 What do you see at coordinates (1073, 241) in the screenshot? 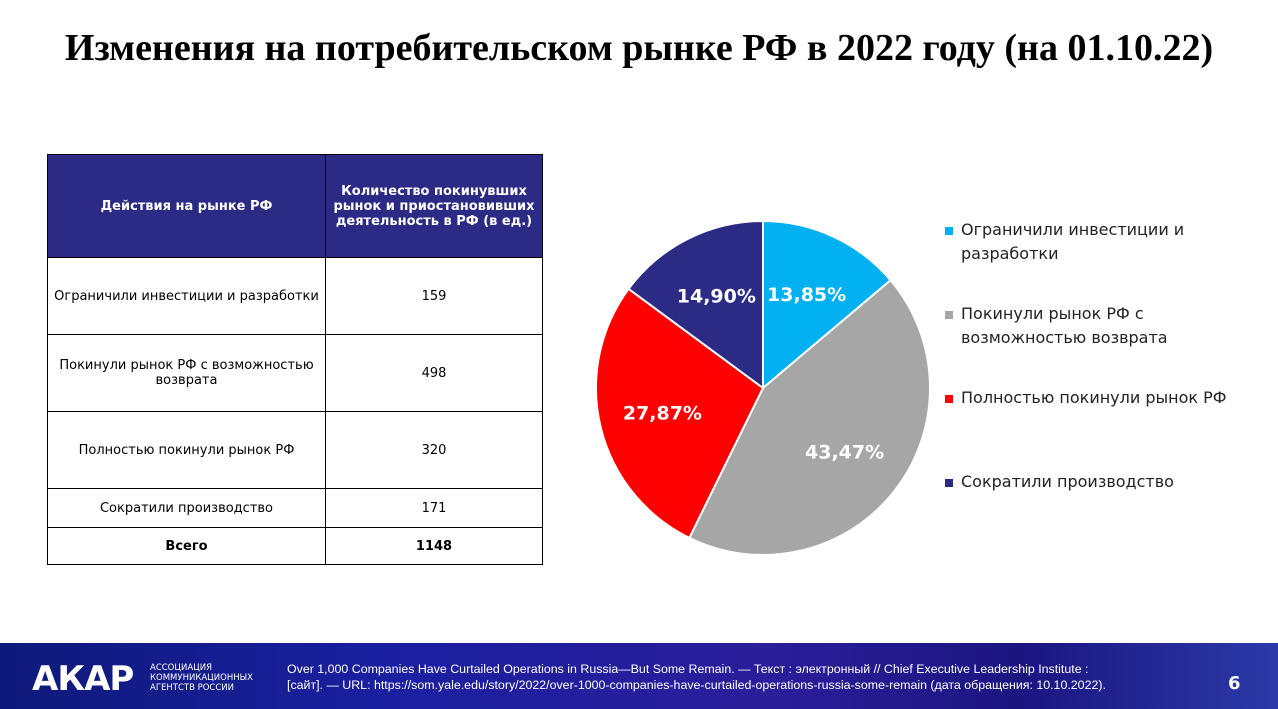
I see `legend-label: Ограничили инвестиции и разработки` at bounding box center [1073, 241].